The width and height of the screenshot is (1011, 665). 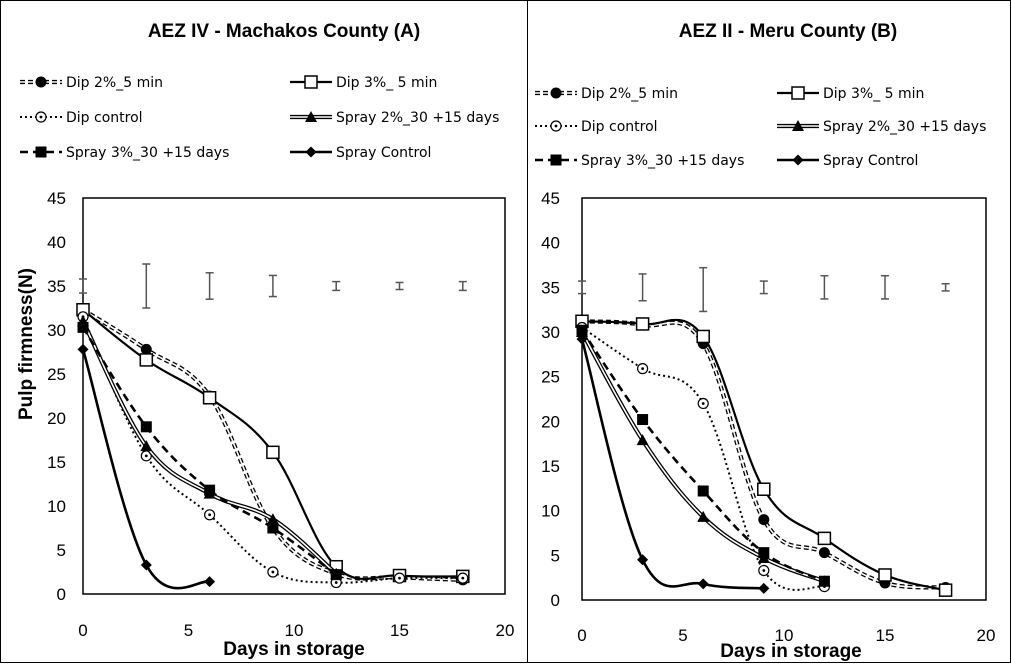 I want to click on legend-marker-spray2, so click(x=311, y=116).